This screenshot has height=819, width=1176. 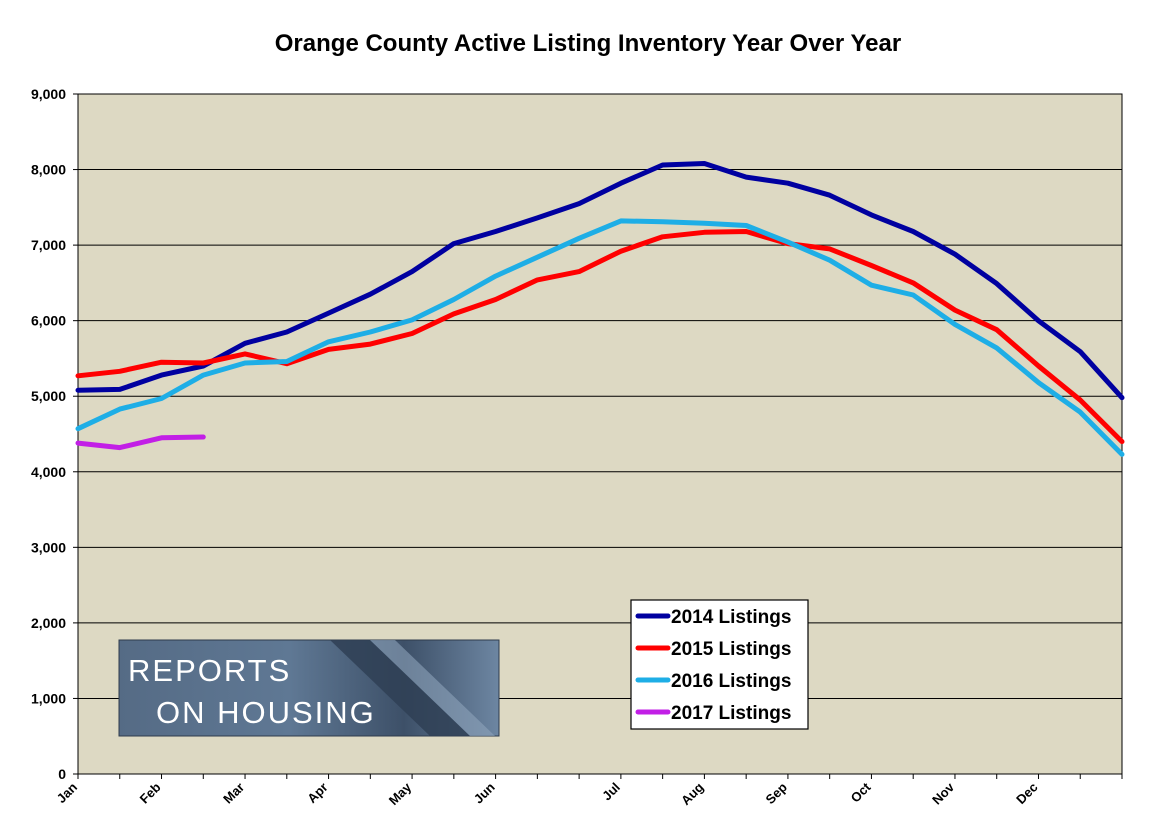 What do you see at coordinates (48, 396) in the screenshot?
I see `y-tick-label: 5,000` at bounding box center [48, 396].